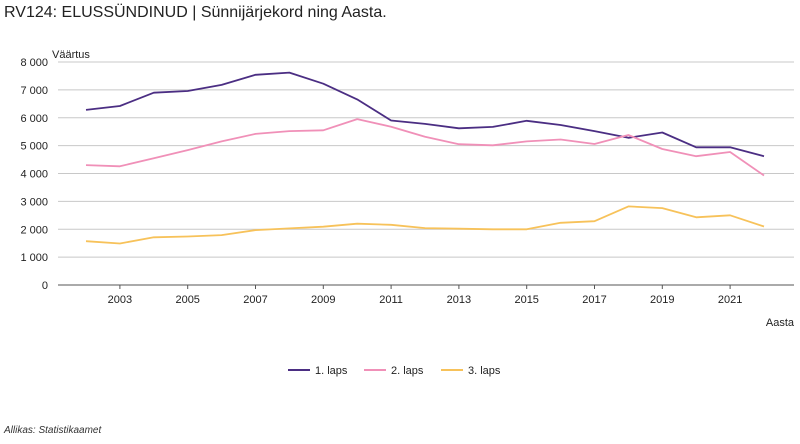 The height and width of the screenshot is (444, 800). What do you see at coordinates (34, 230) in the screenshot?
I see `y-tick-label: 2 000` at bounding box center [34, 230].